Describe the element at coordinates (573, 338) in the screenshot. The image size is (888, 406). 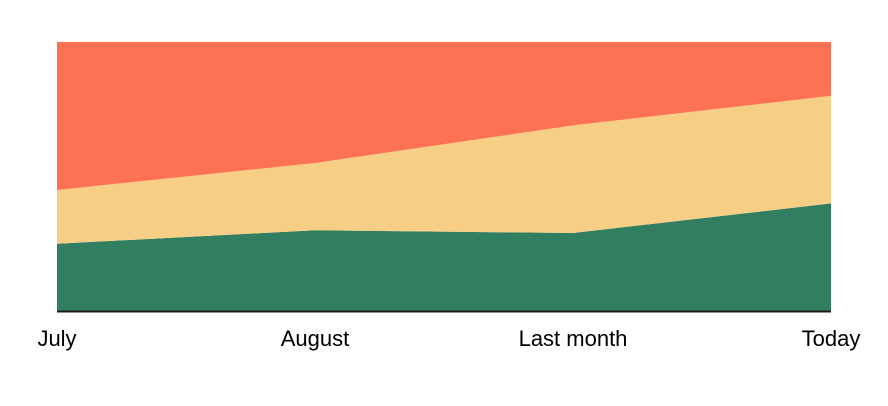
I see `x-tick-label: Last month` at that location.